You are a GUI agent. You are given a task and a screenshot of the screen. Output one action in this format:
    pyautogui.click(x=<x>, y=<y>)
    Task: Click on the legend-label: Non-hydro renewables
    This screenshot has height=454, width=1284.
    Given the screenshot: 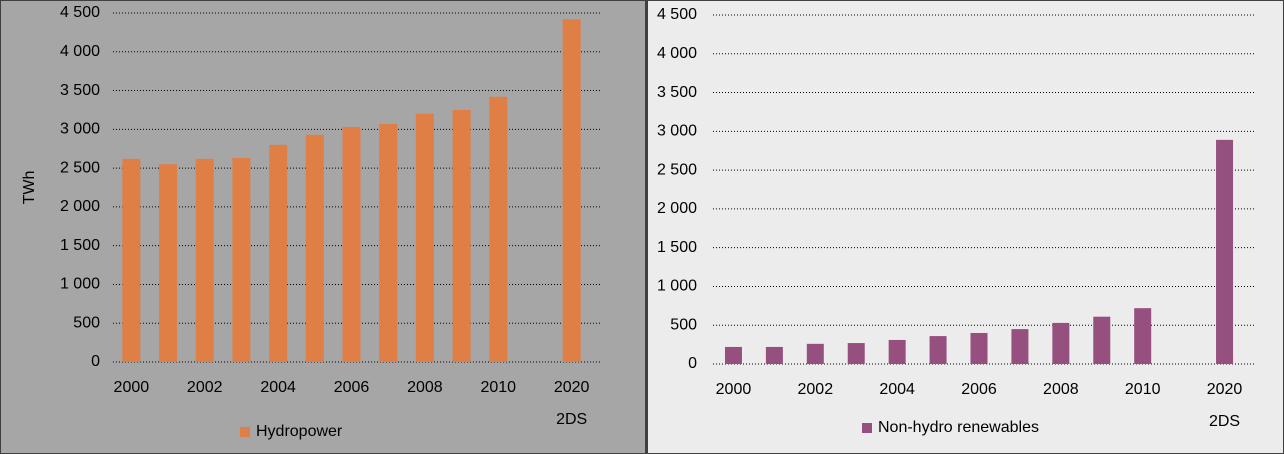 What is the action you would take?
    pyautogui.click(x=958, y=427)
    